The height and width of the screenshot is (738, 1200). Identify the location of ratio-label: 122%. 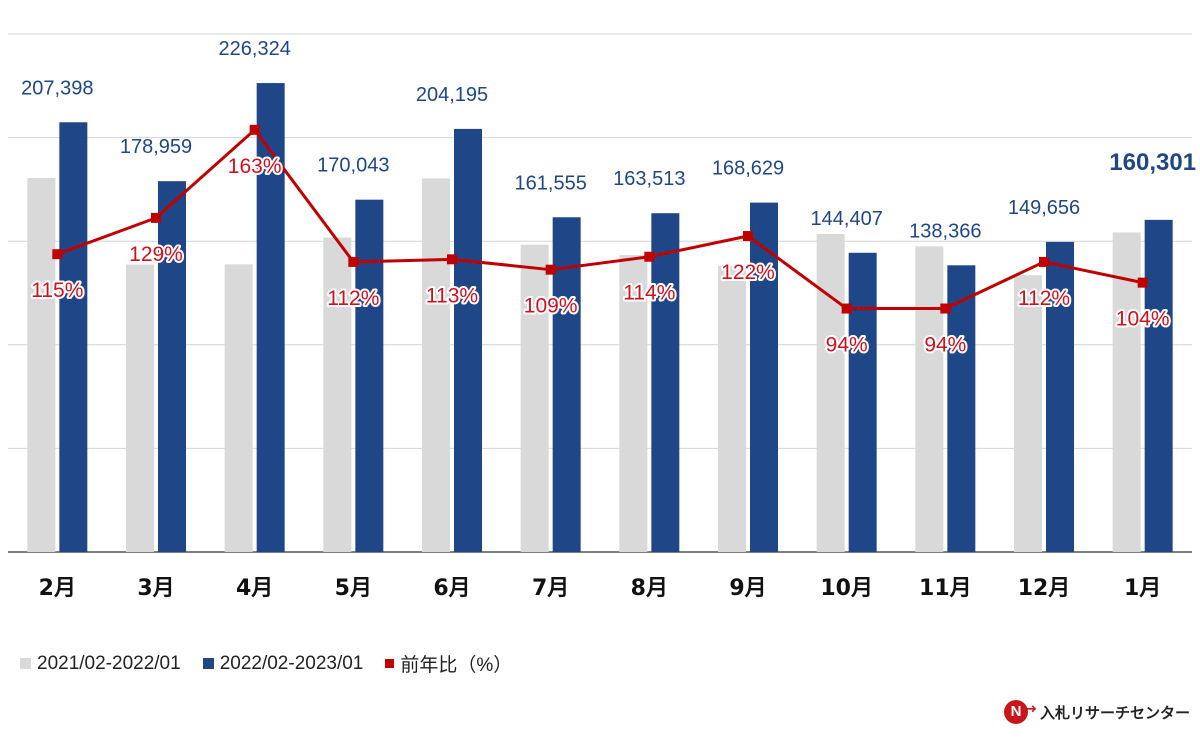
(748, 272).